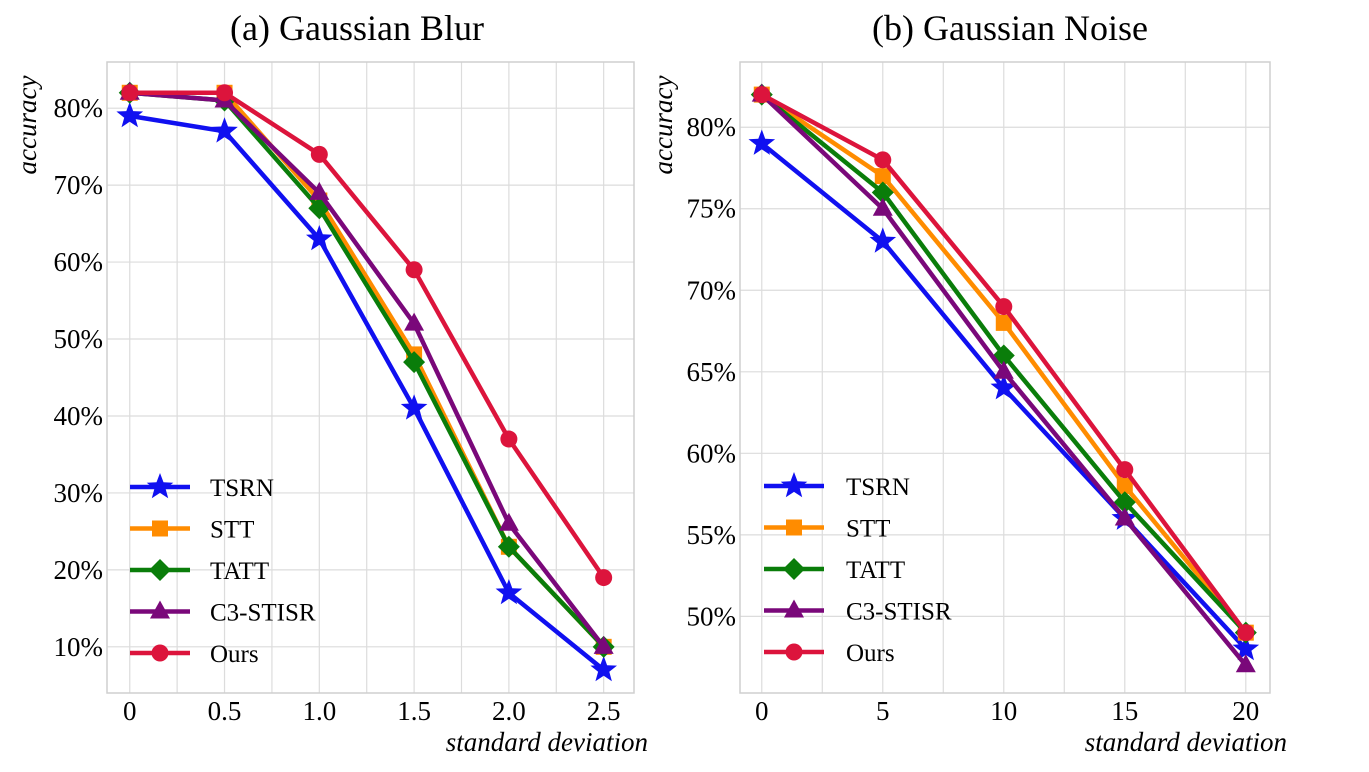  What do you see at coordinates (79, 416) in the screenshot?
I see `y-tick-label: 40%` at bounding box center [79, 416].